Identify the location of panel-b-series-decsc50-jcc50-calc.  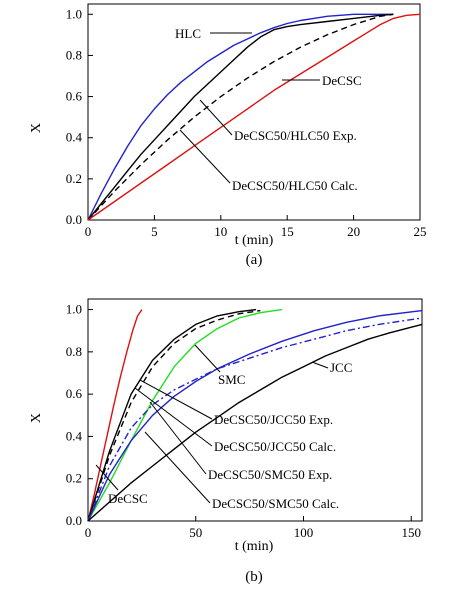
(174, 415).